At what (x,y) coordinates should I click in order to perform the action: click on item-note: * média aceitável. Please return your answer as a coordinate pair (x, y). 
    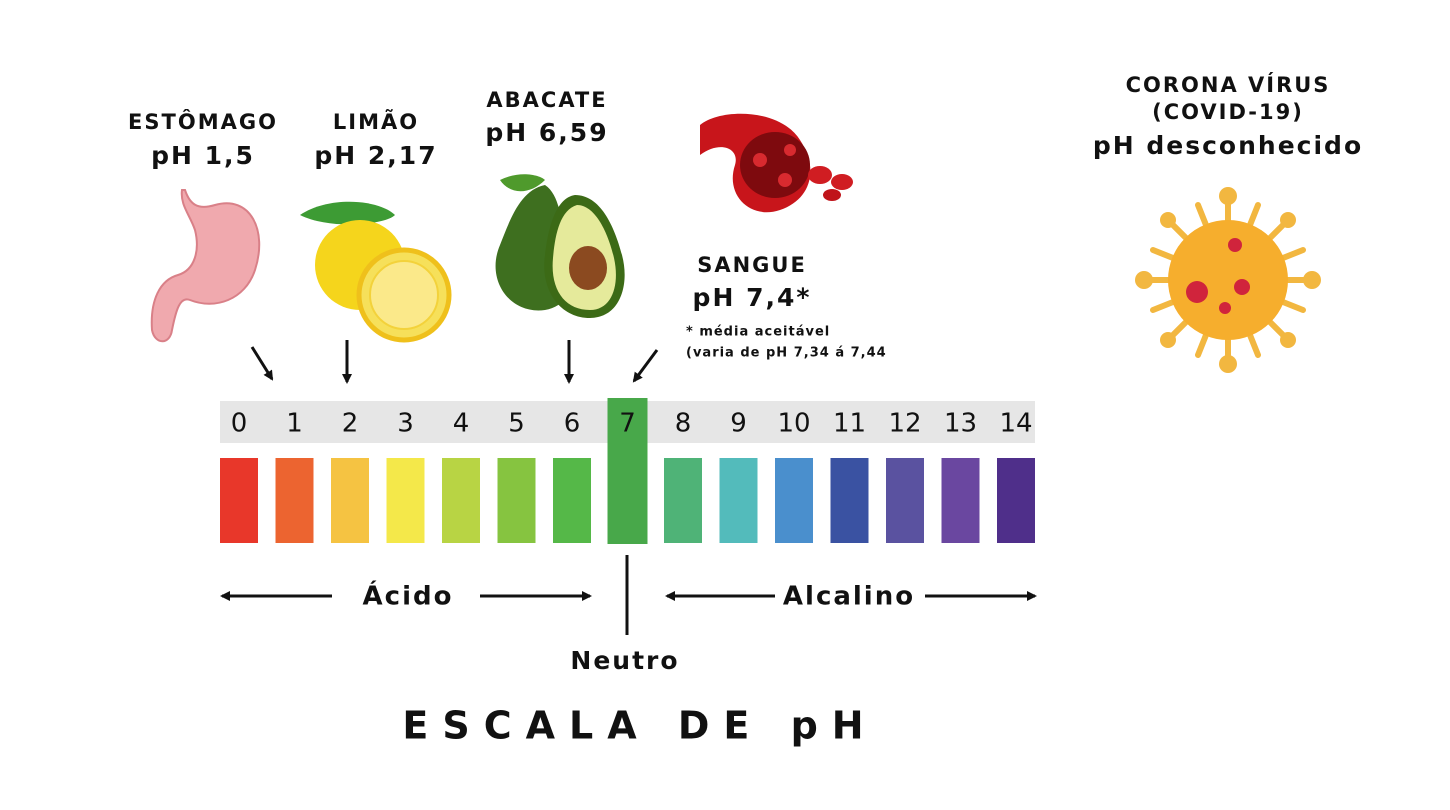
    Looking at the image, I should click on (758, 332).